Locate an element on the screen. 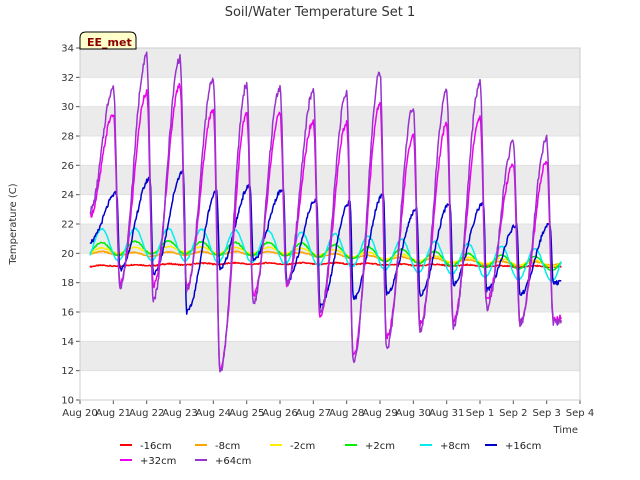  series-line-plus8cm is located at coordinates (326, 255).